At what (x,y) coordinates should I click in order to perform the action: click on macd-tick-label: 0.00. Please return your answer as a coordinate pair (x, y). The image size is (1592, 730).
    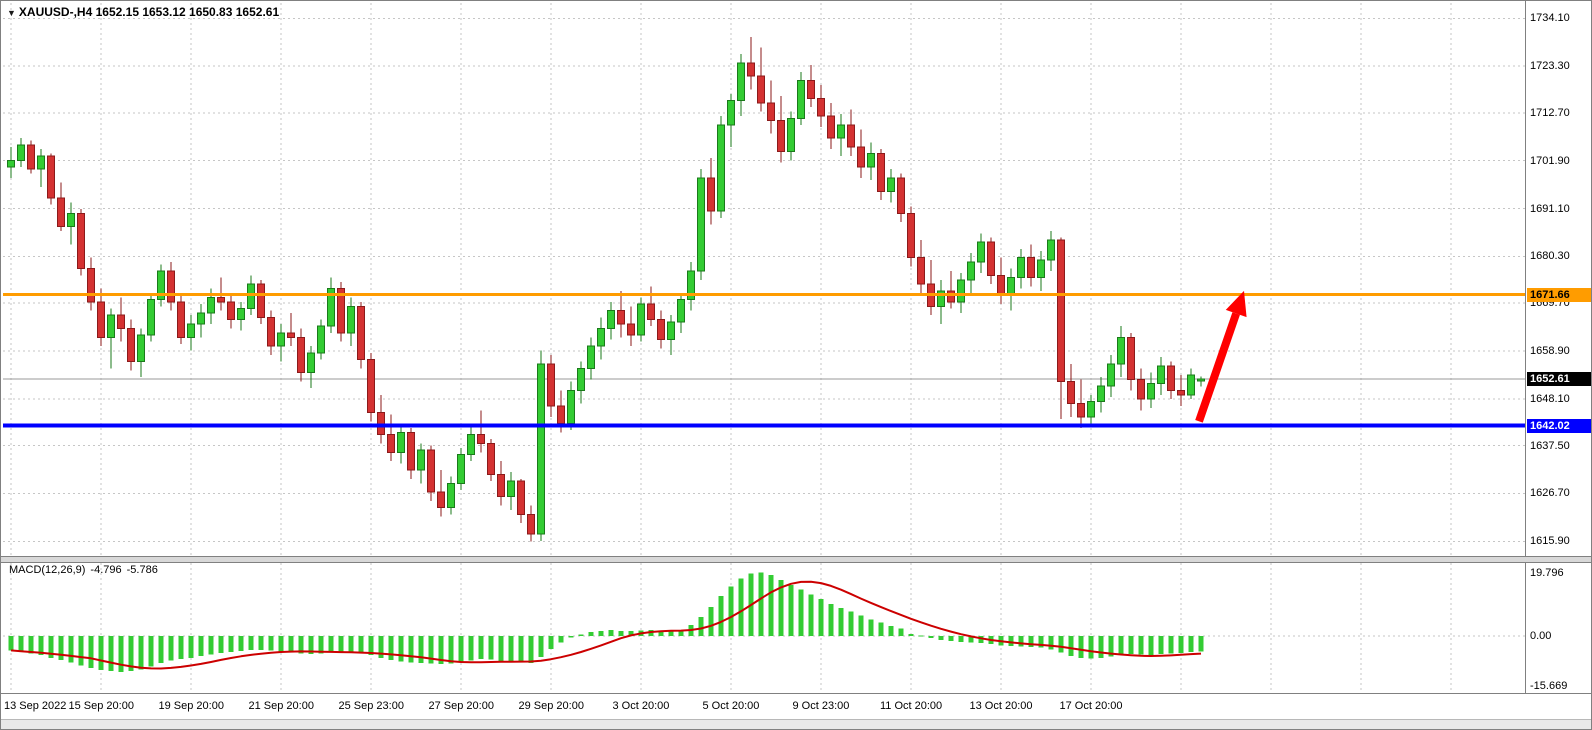
    Looking at the image, I should click on (1541, 636).